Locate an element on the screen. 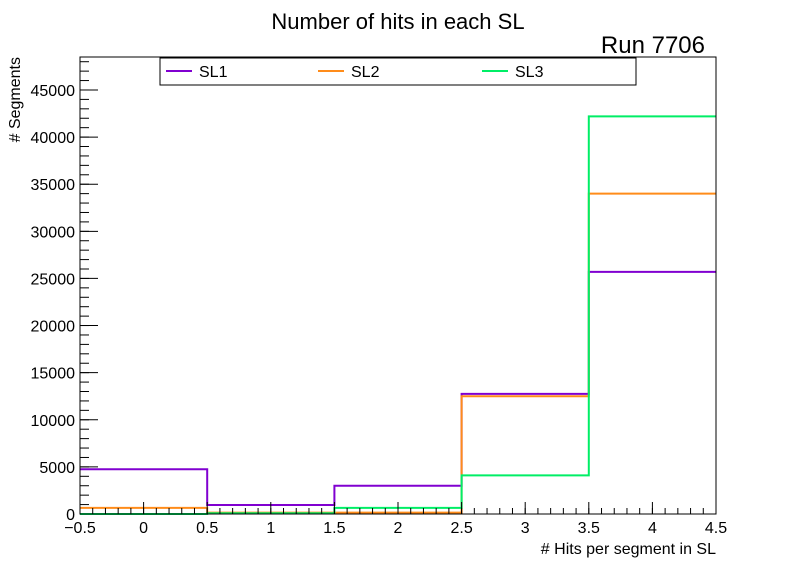 The width and height of the screenshot is (796, 572). y-tick-label: 0 is located at coordinates (70, 515).